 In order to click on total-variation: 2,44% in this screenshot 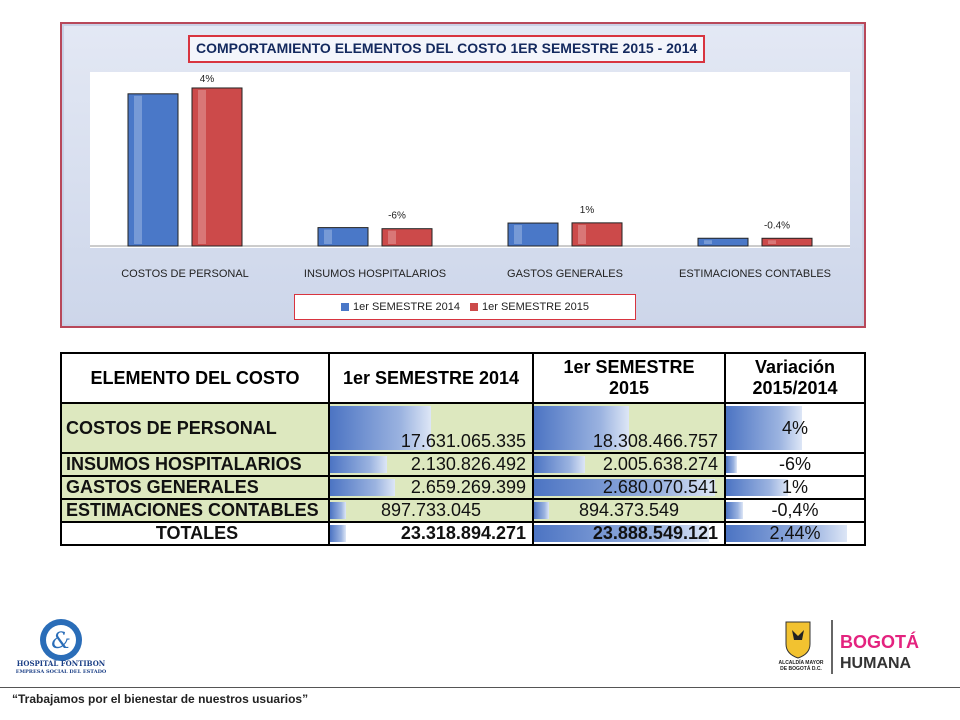, I will do `click(795, 533)`.